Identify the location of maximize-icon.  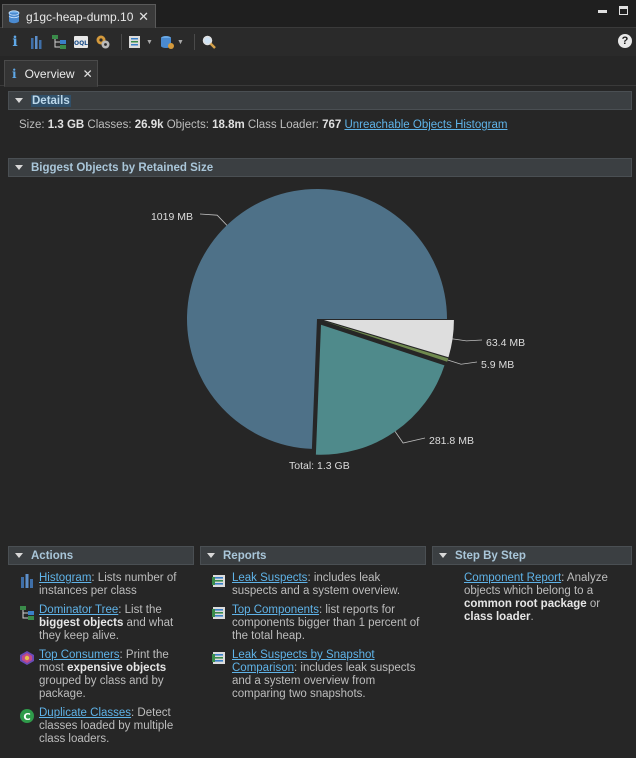
(623, 10).